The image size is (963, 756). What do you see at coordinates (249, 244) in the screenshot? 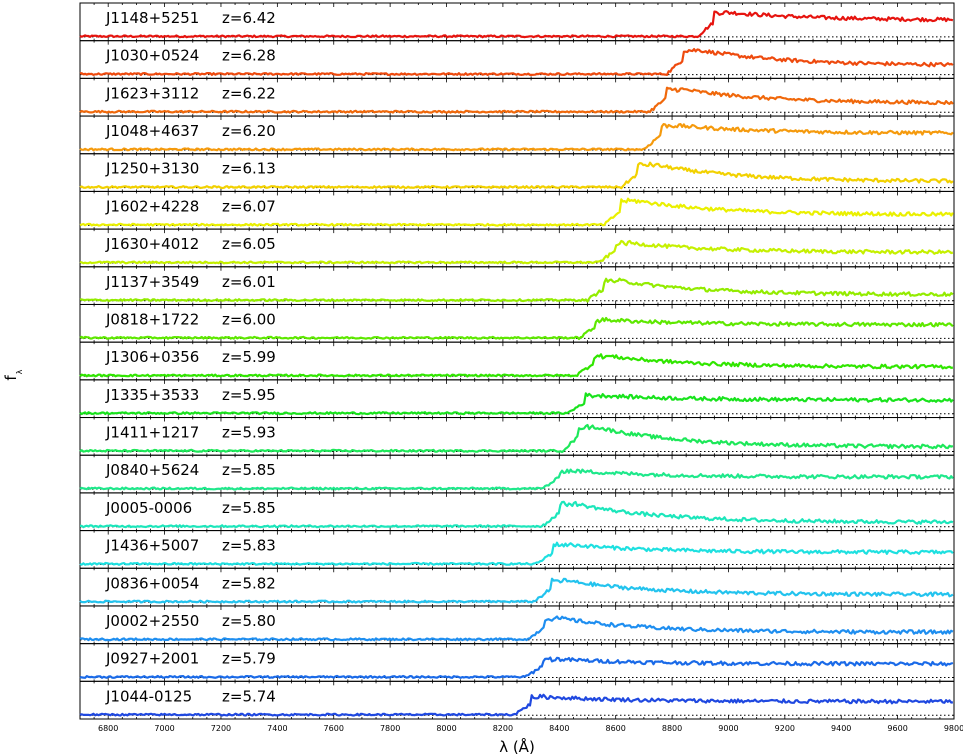
I see `panel-redshift-label: z=6.05` at bounding box center [249, 244].